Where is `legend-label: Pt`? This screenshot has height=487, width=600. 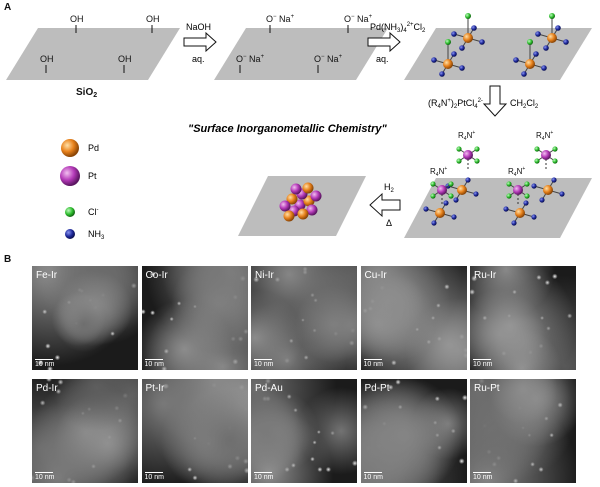
legend-label: Pt is located at coordinates (92, 176).